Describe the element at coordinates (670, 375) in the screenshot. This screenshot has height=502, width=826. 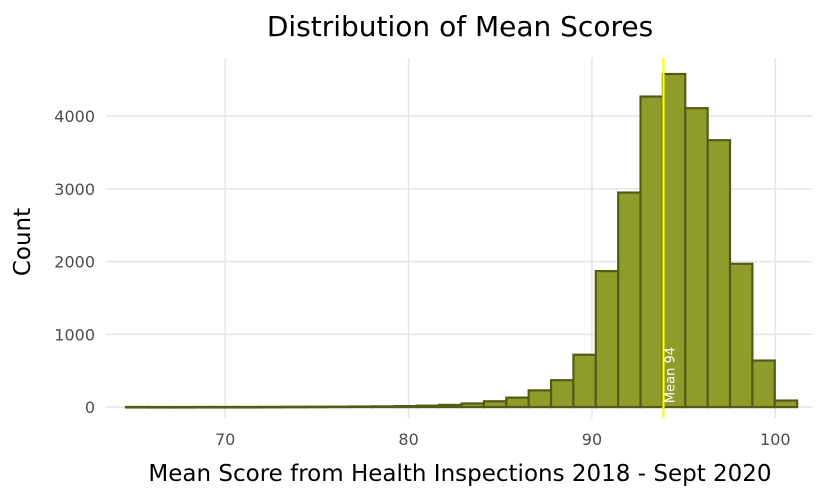
I see `mean-label: Mean 94` at that location.